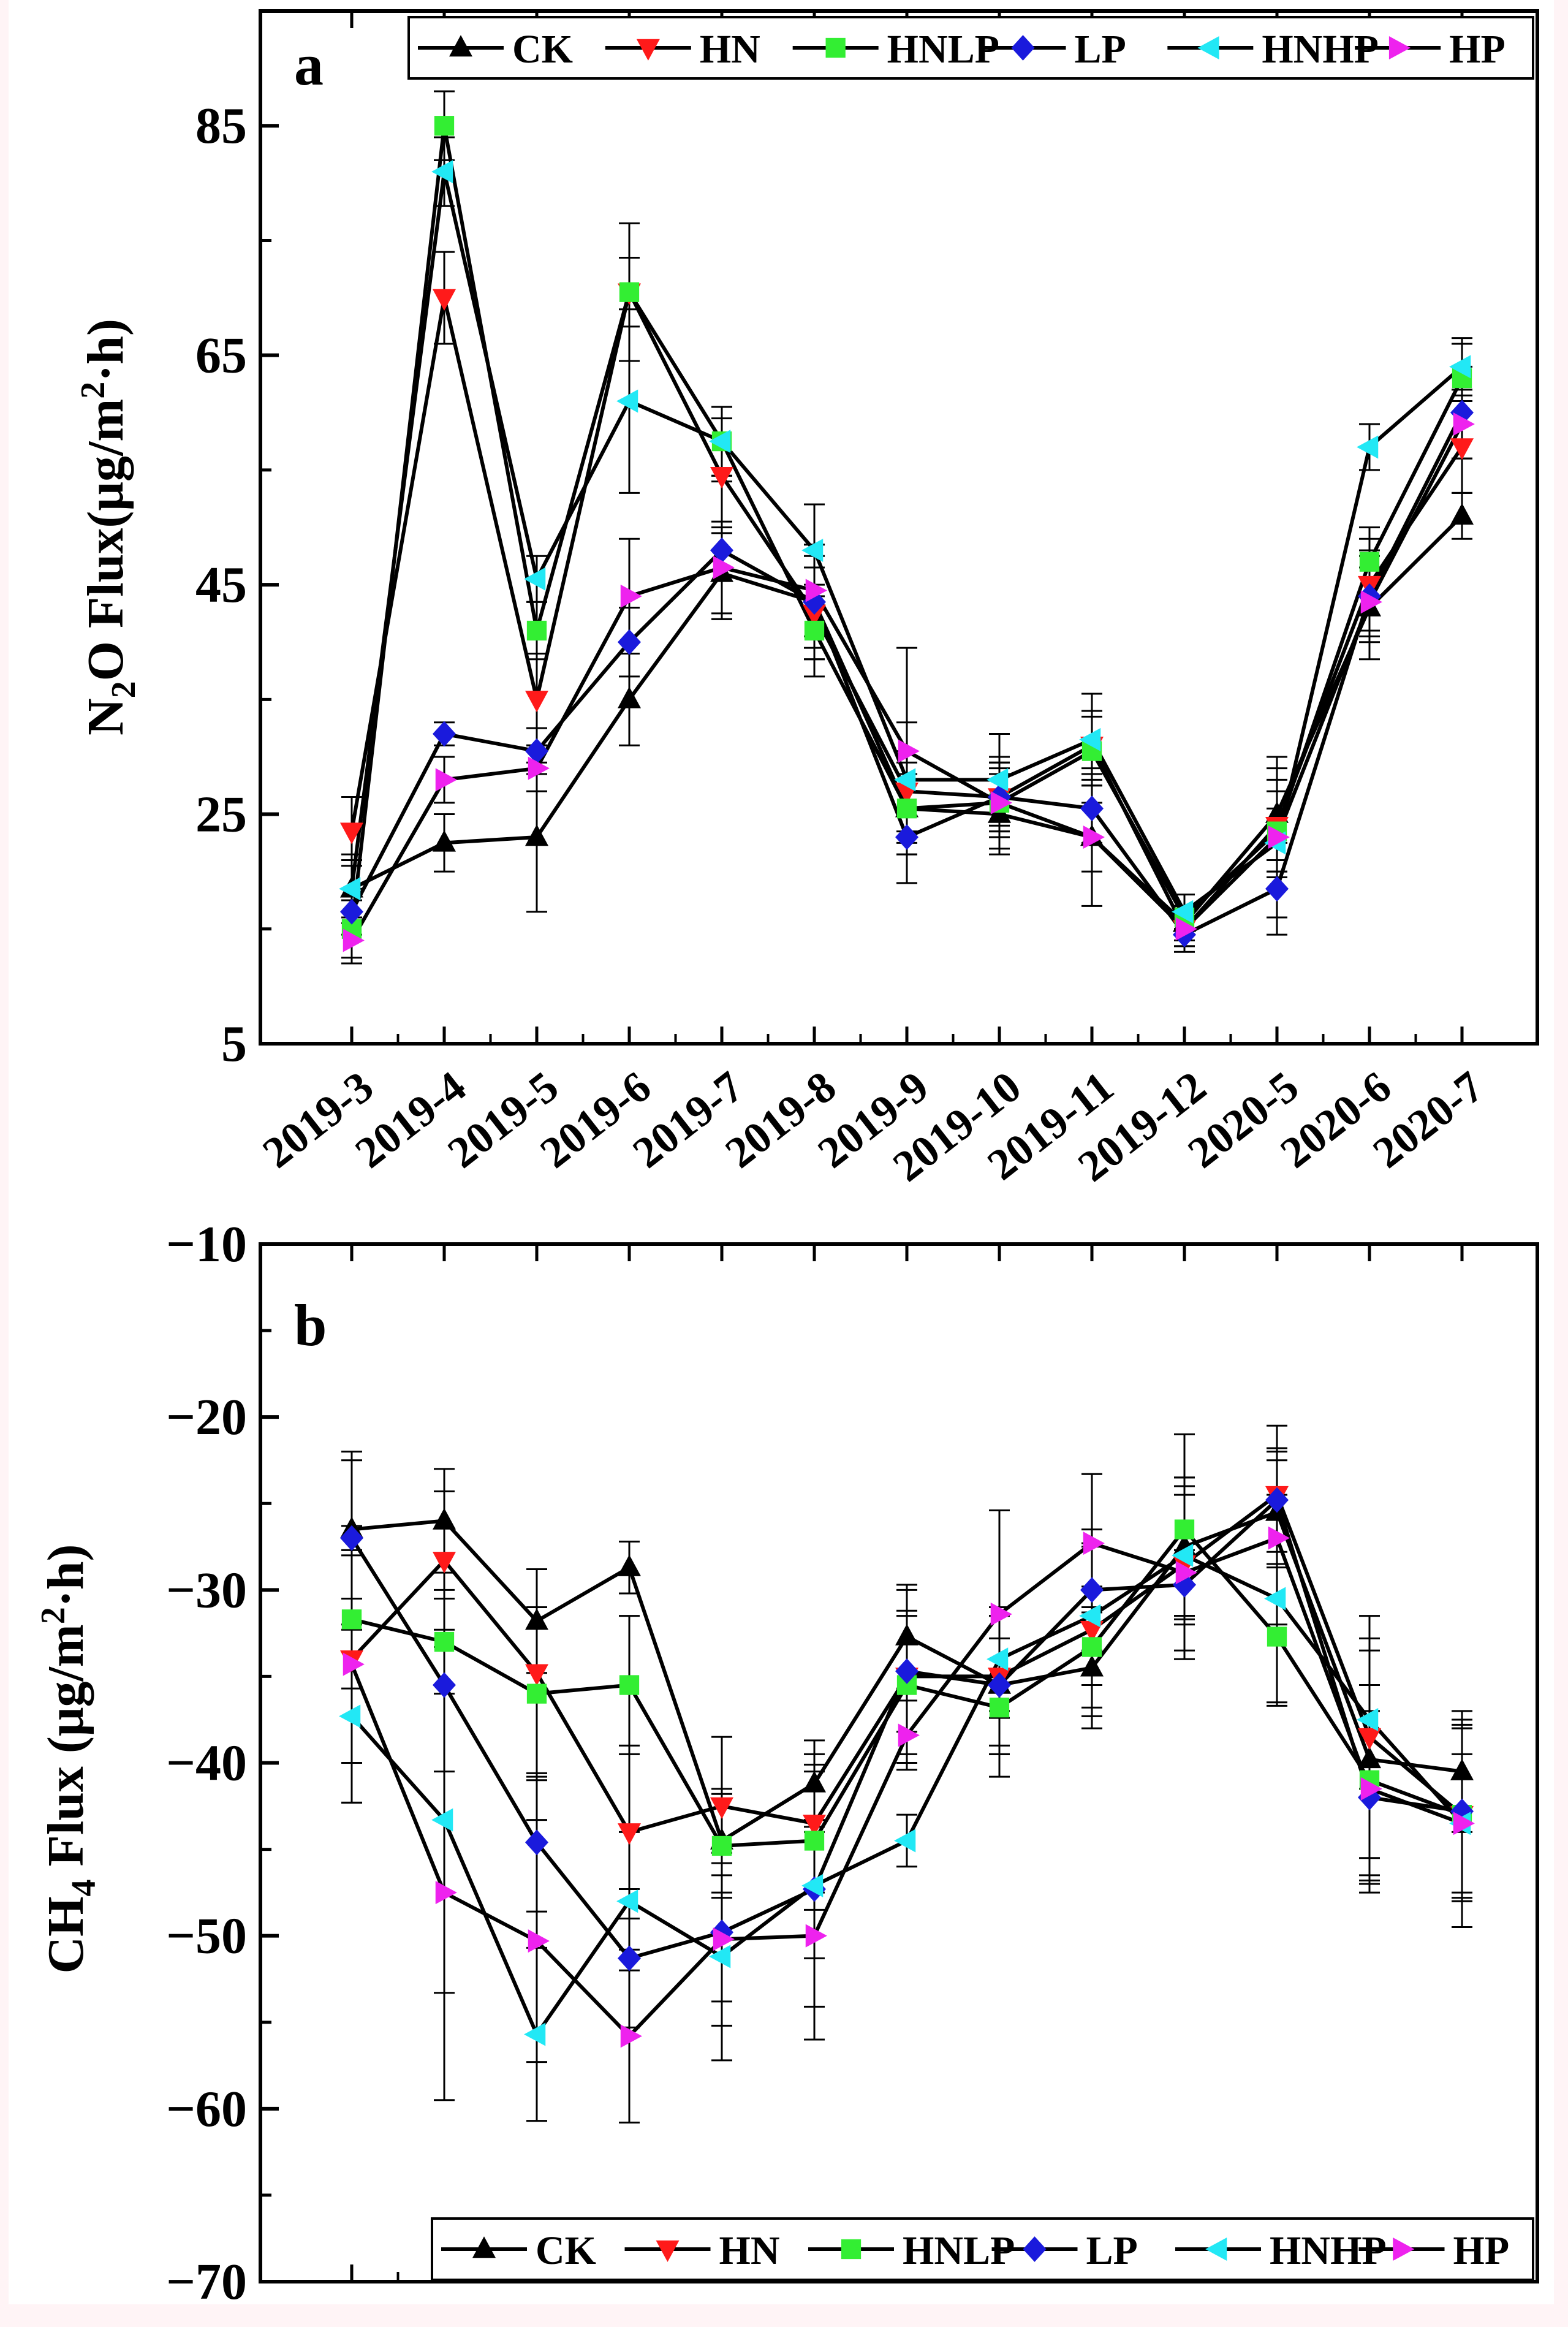 Image resolution: width=1568 pixels, height=2327 pixels. I want to click on legend-marker-HP, so click(1404, 2249).